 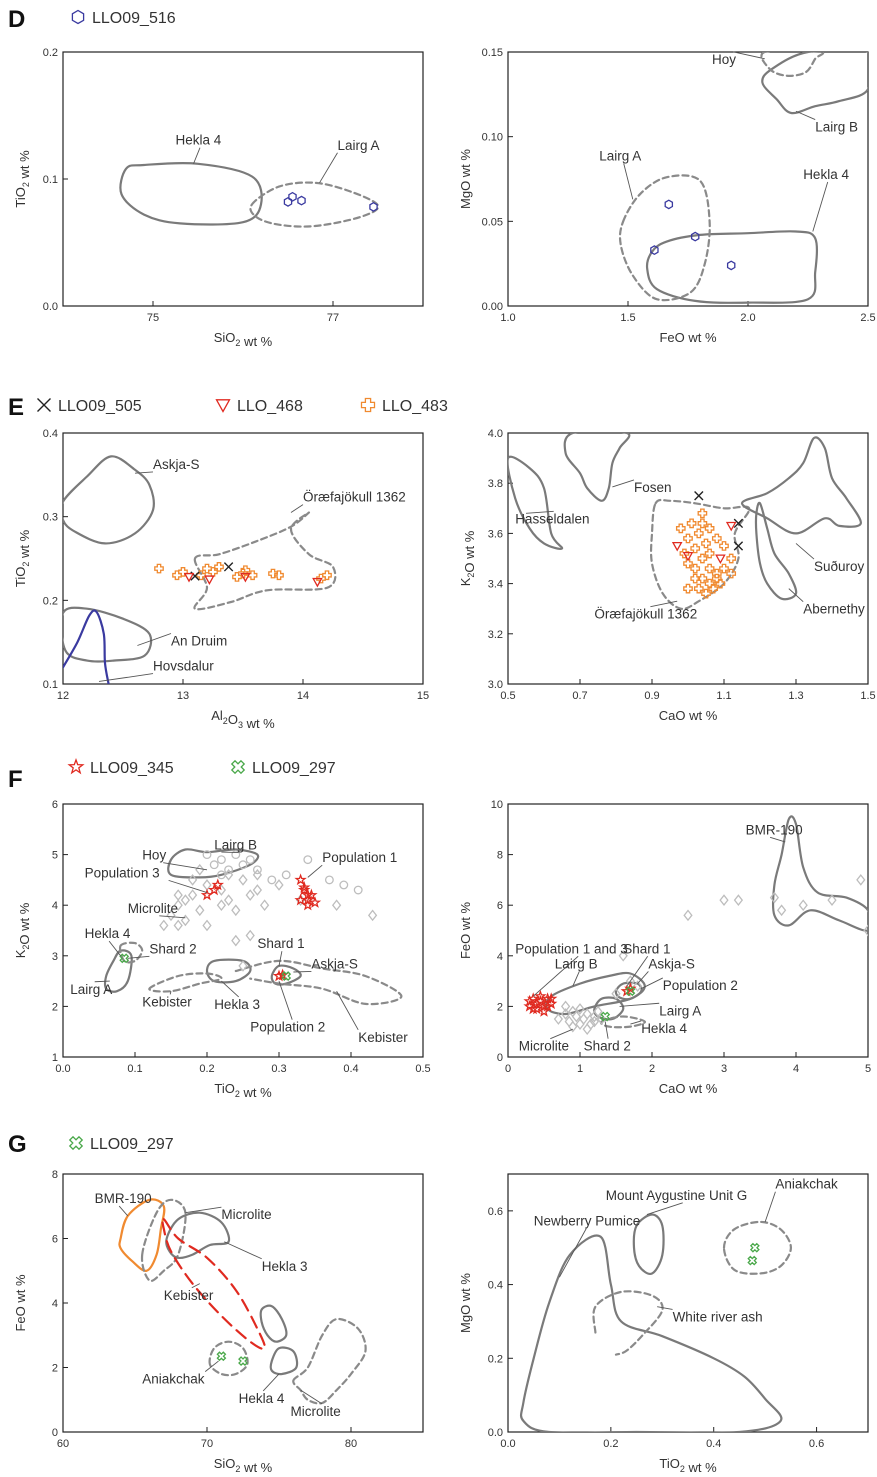 I want to click on y-tick-label: 3.8, so click(x=495, y=484).